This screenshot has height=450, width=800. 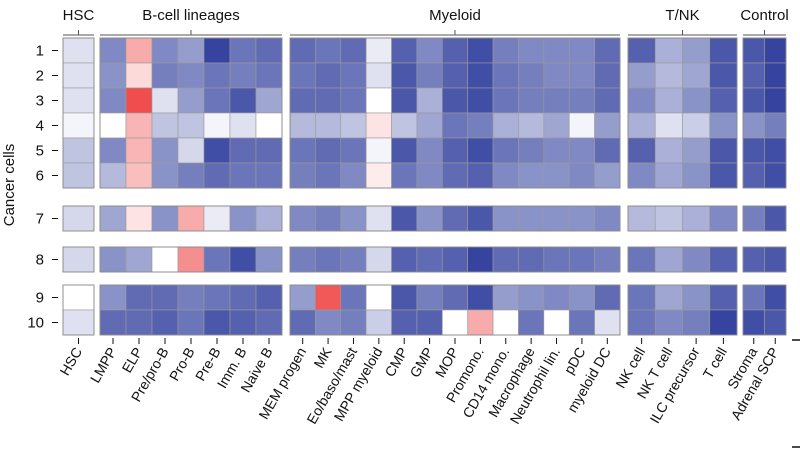 I want to click on column-label: LMPP, so click(x=103, y=365).